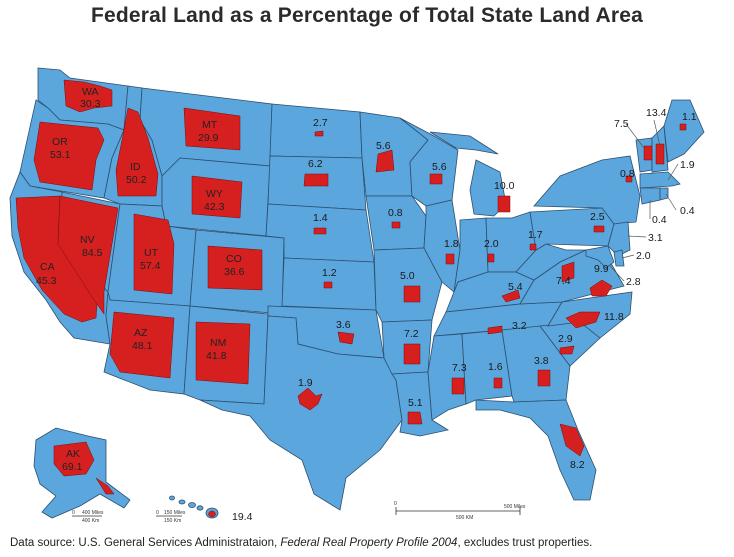 The width and height of the screenshot is (734, 557). Describe the element at coordinates (459, 368) in the screenshot. I see `value-ms: 7.3` at that location.